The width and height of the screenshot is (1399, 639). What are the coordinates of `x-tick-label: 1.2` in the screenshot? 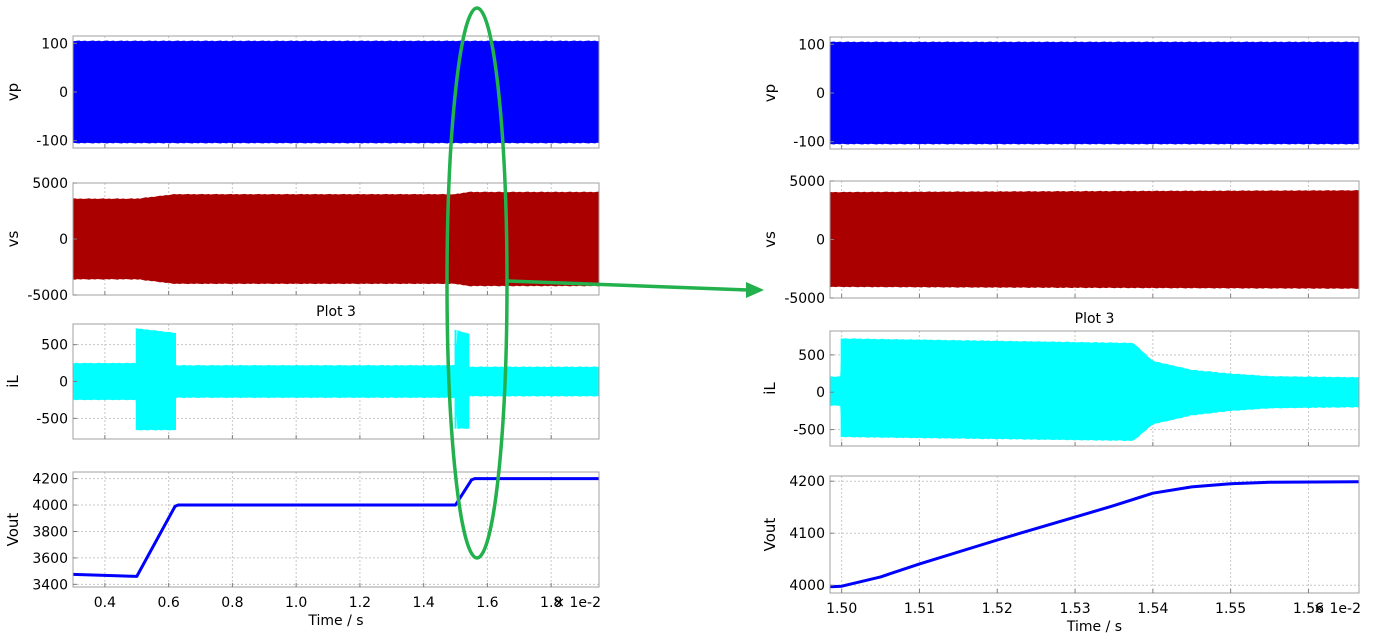 It's located at (360, 603).